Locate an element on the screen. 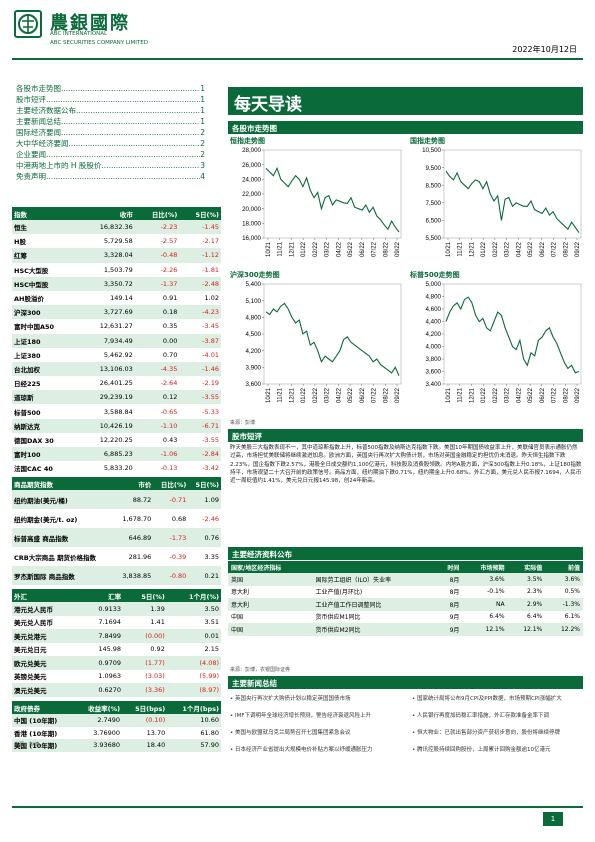 Image resolution: width=595 pixels, height=842 pixels. table-row: AH股溢价 149.14 0.91 1.02 is located at coordinates (116, 298).